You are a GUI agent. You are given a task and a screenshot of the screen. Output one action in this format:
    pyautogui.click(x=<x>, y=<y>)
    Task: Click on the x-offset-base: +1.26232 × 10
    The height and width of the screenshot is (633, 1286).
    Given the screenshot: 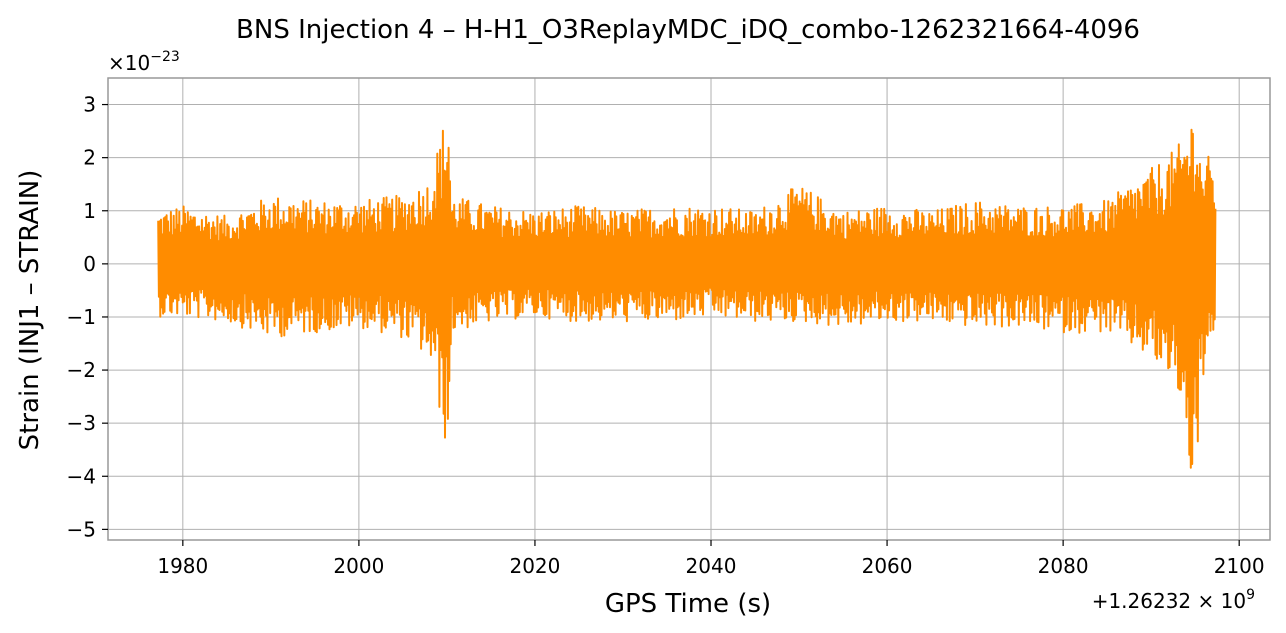 What is the action you would take?
    pyautogui.click(x=1169, y=601)
    